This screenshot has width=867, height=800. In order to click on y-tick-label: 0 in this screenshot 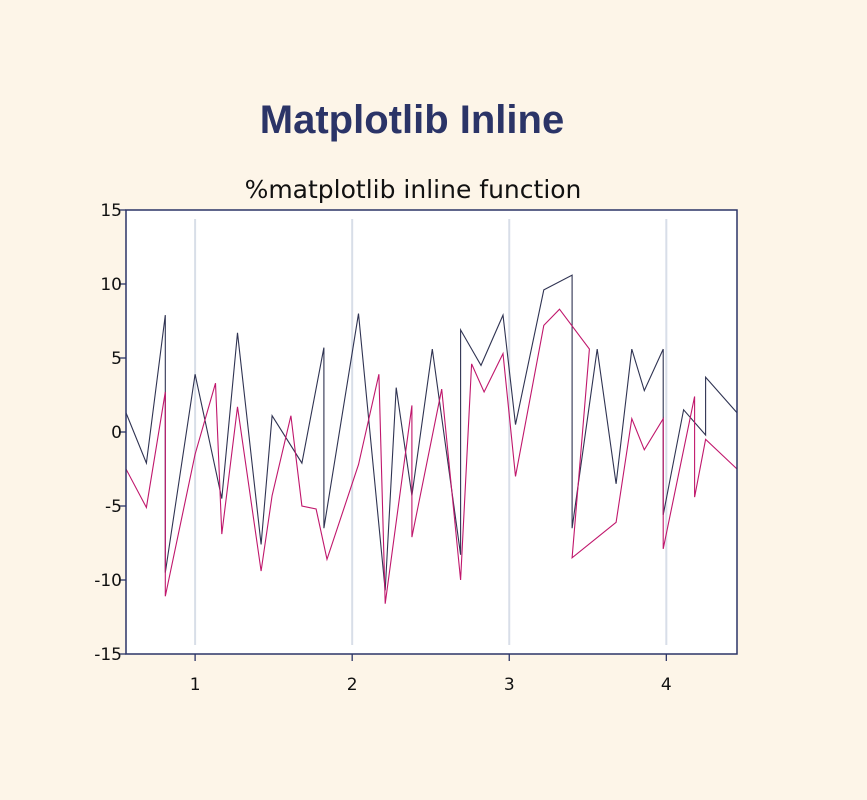, I will do `click(116, 433)`.